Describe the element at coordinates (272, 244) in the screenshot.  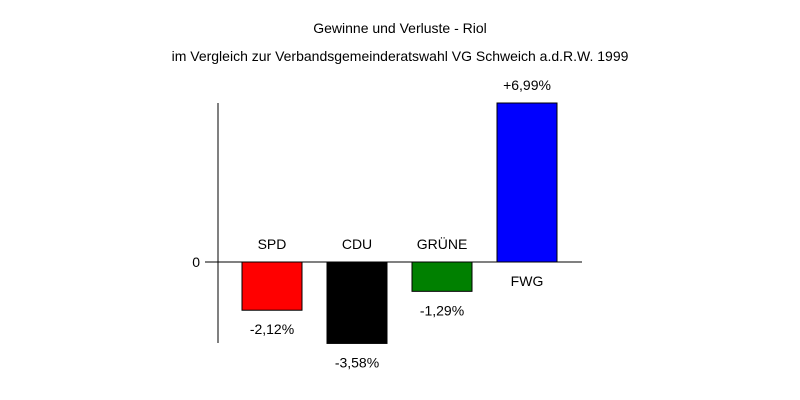
I see `category-label: SPD` at that location.